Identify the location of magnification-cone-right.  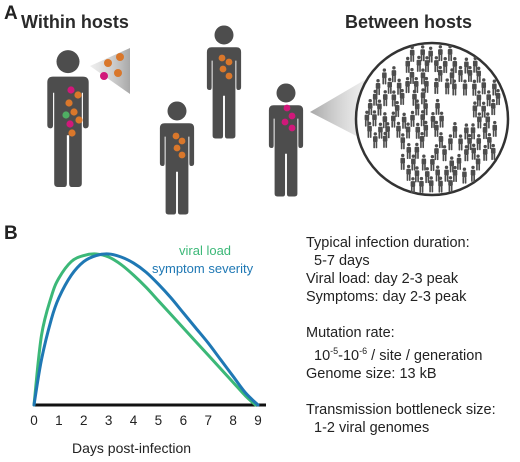
(339, 110).